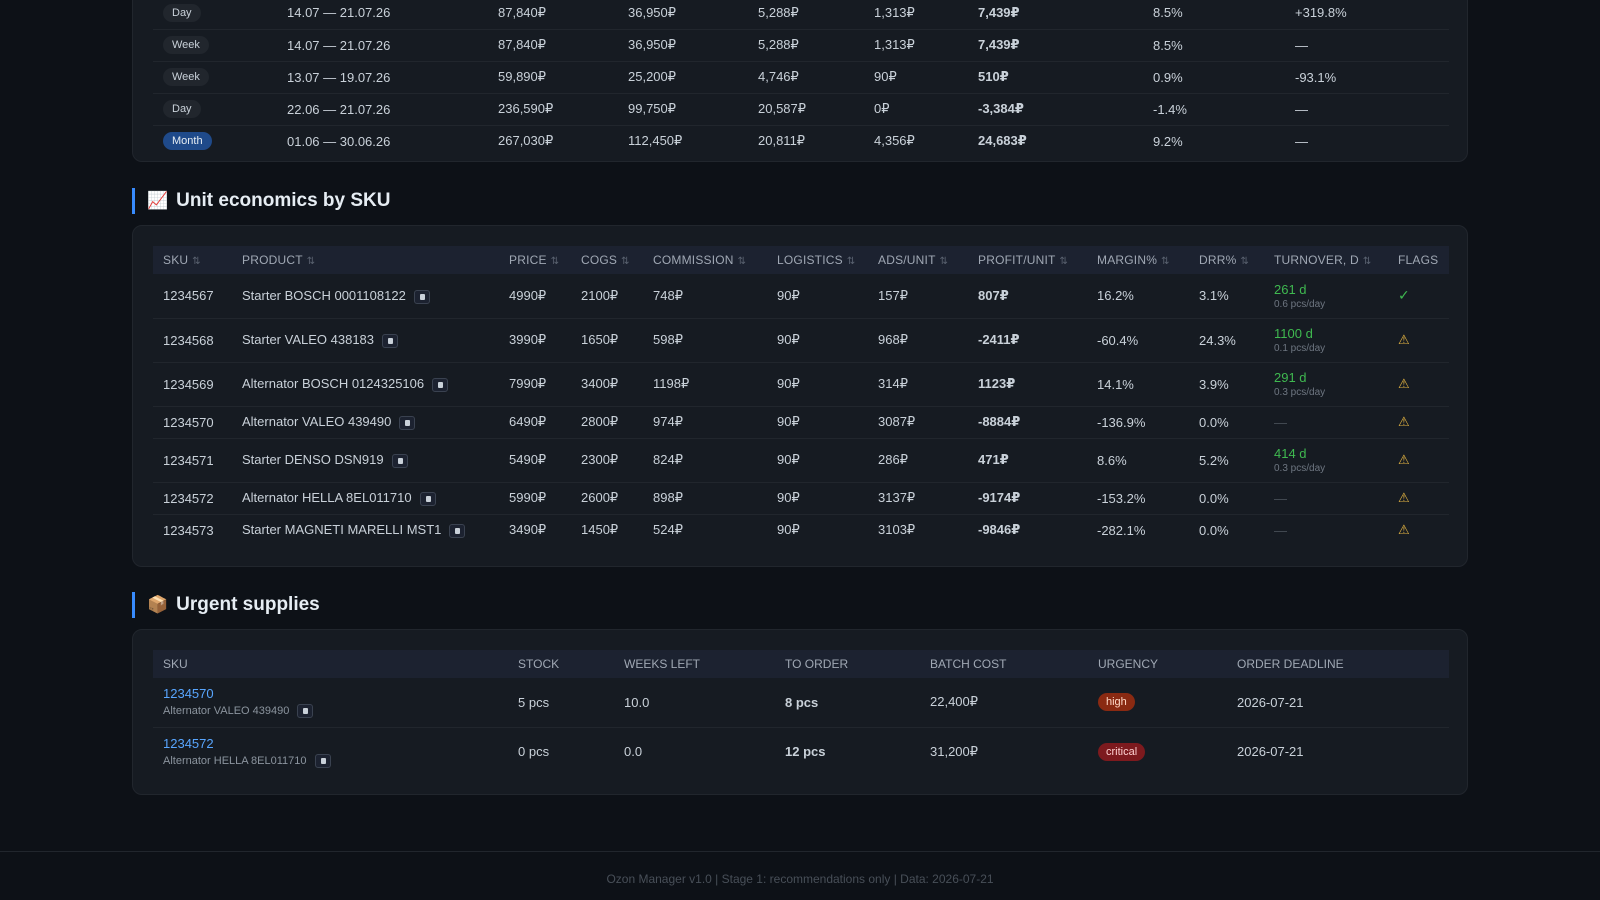 The width and height of the screenshot is (1600, 900). Describe the element at coordinates (894, 141) in the screenshot. I see `ads-value: 4,356₽` at that location.